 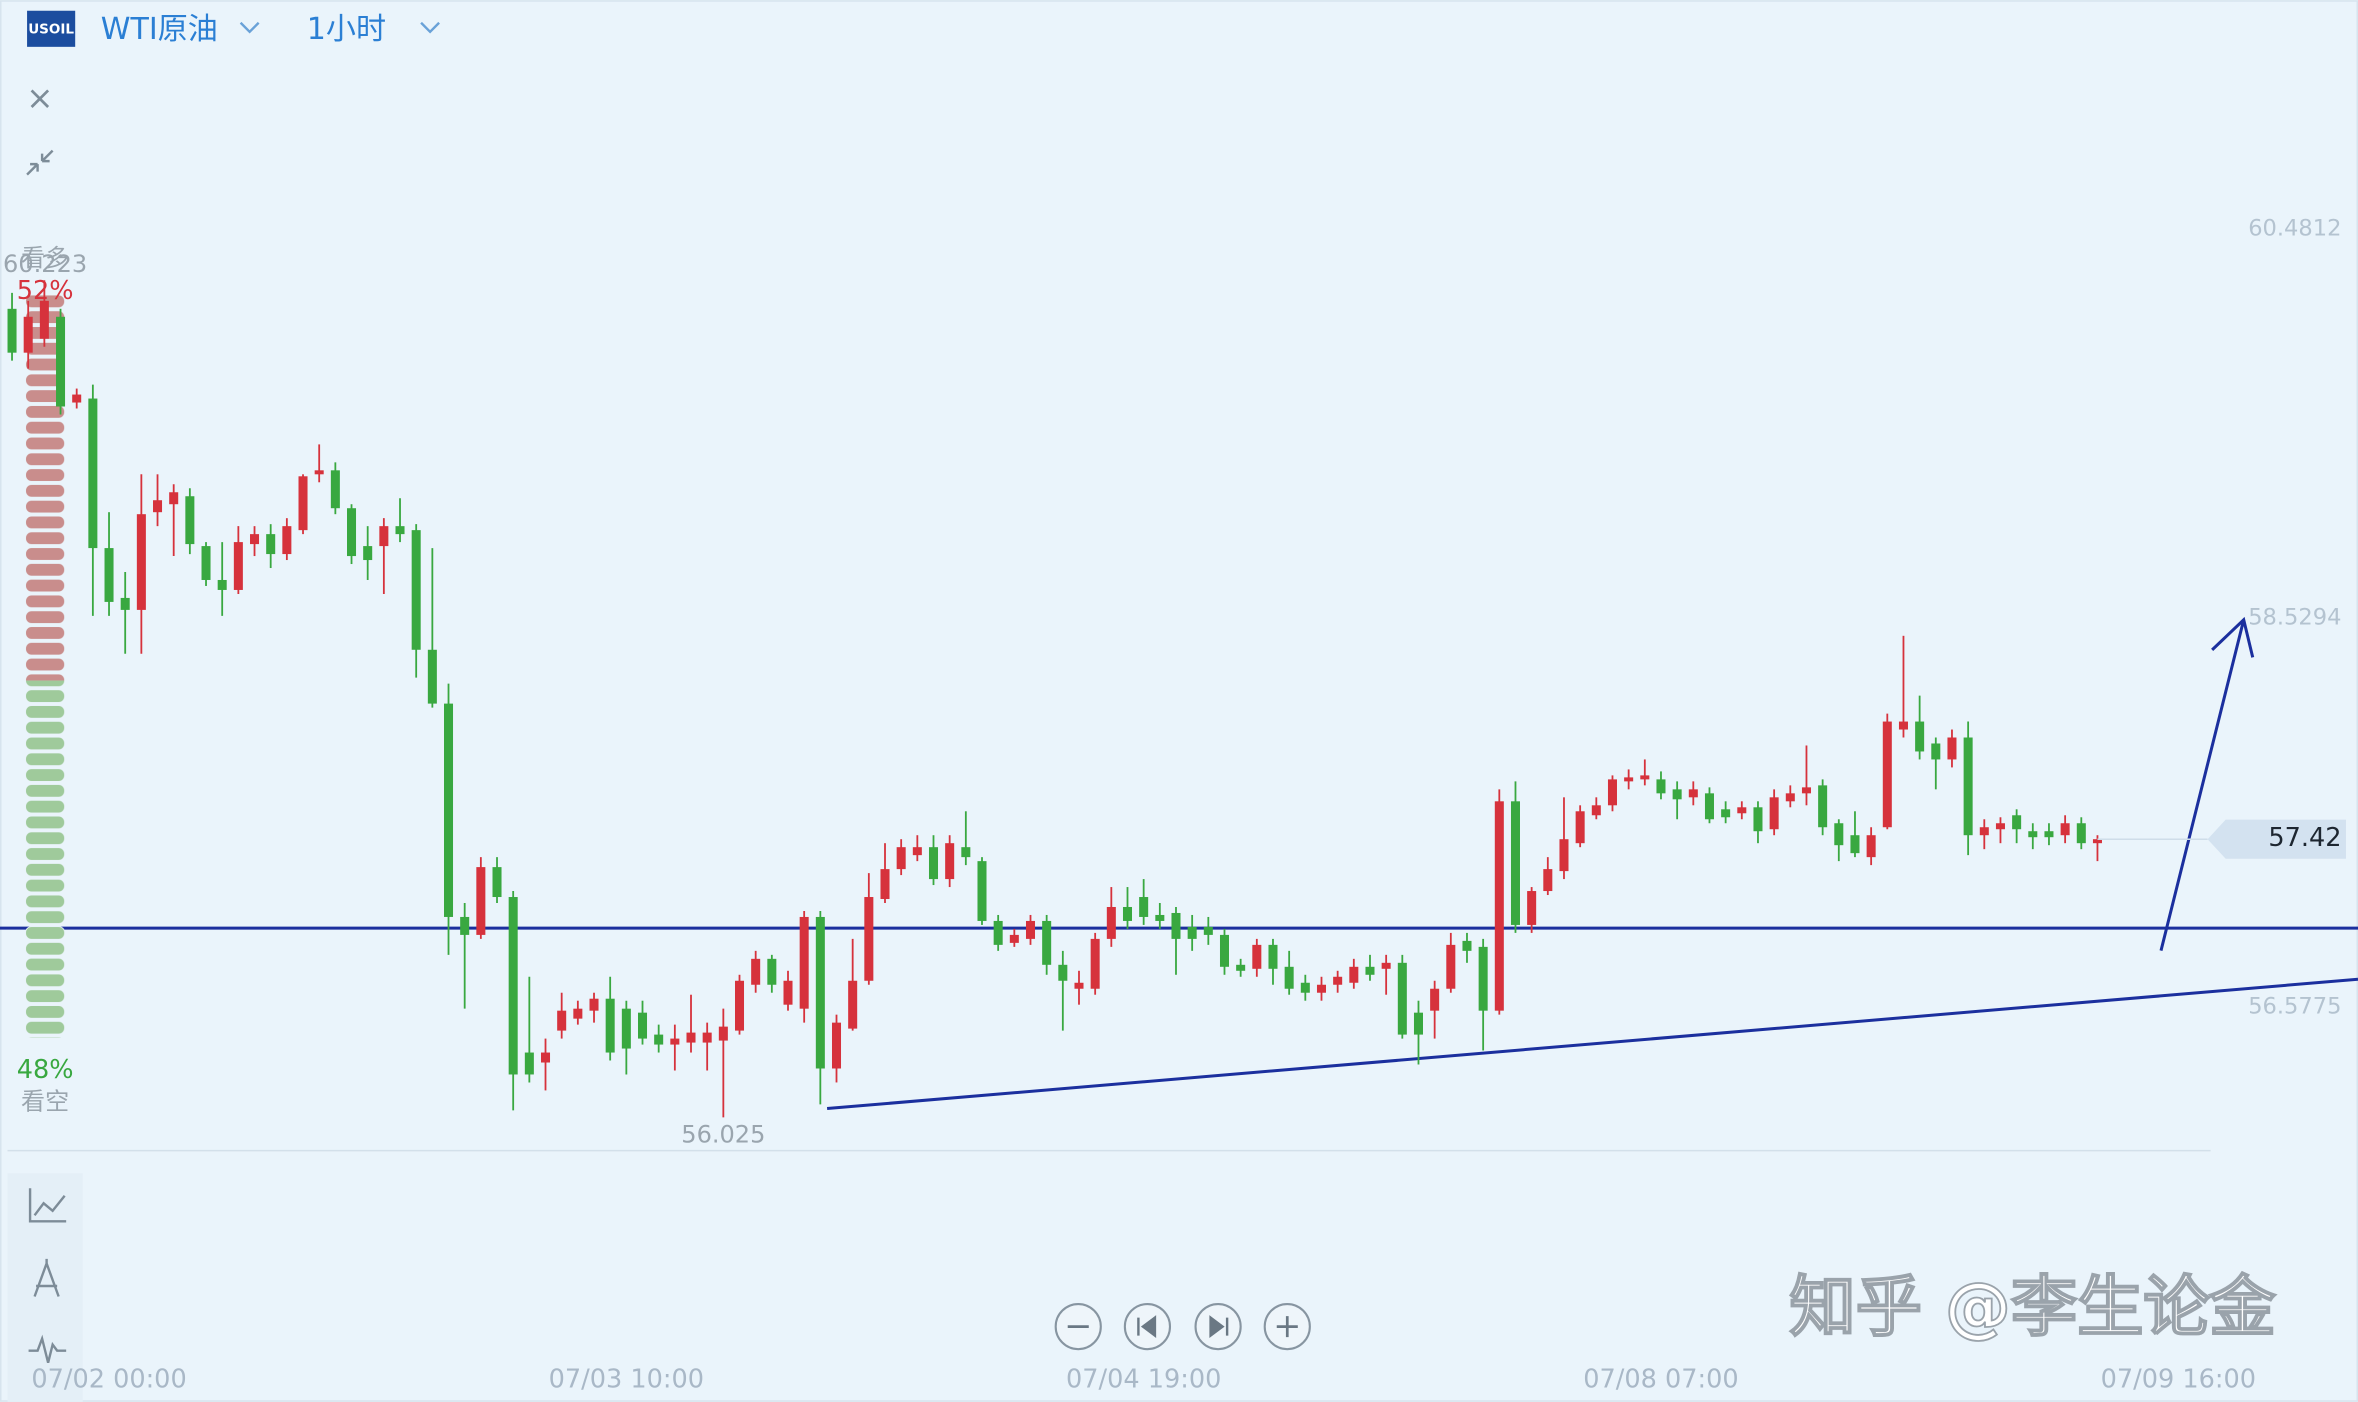 I want to click on scroll-start-button, so click(x=1147, y=1326).